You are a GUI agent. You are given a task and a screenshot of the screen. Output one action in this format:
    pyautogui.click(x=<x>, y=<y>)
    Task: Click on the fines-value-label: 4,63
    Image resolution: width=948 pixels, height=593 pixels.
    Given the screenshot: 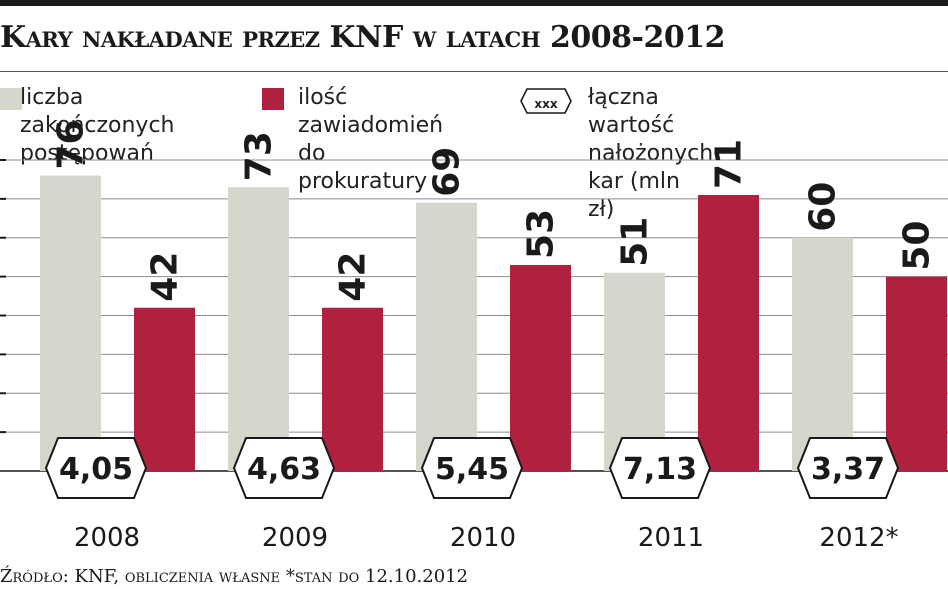 What is the action you would take?
    pyautogui.click(x=284, y=469)
    